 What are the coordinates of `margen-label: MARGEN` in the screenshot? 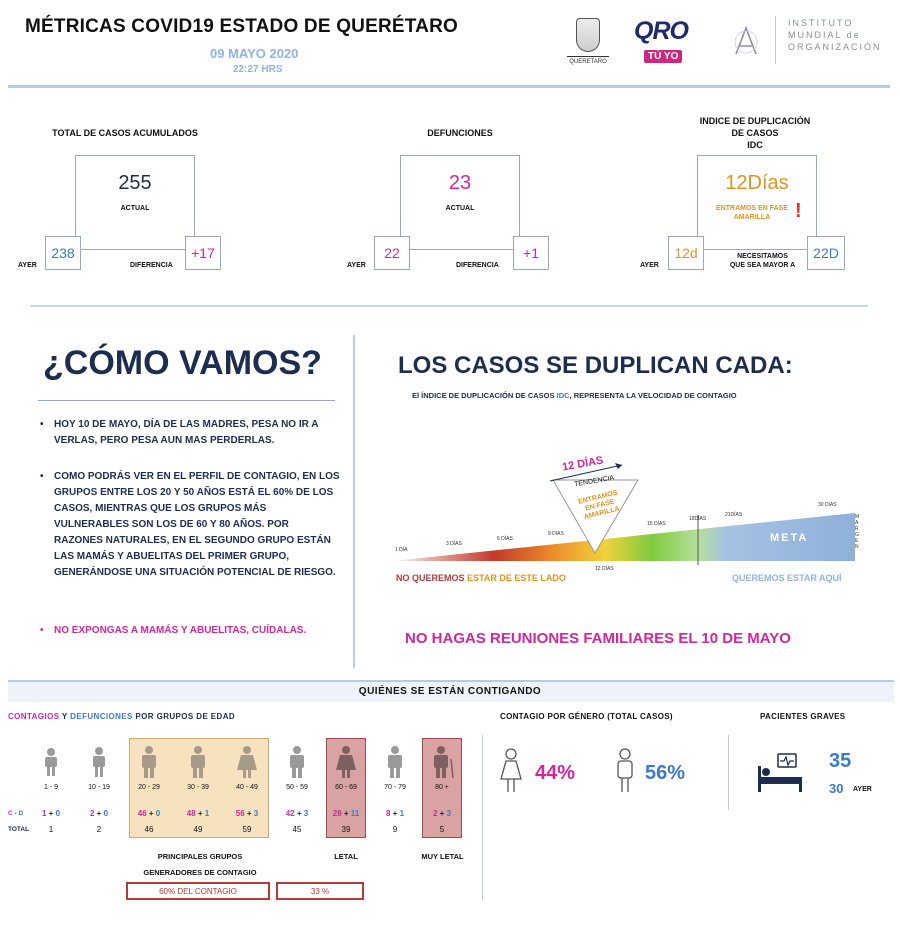 It's located at (857, 532).